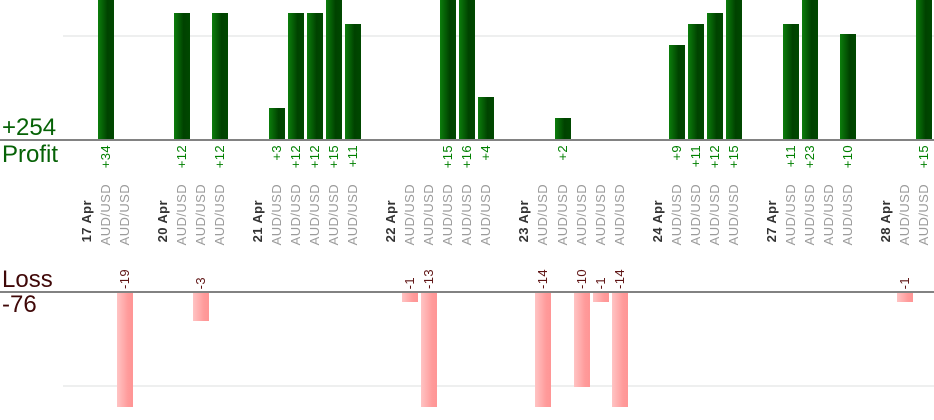 The width and height of the screenshot is (934, 420). What do you see at coordinates (19, 304) in the screenshot?
I see `loss-total: -76` at bounding box center [19, 304].